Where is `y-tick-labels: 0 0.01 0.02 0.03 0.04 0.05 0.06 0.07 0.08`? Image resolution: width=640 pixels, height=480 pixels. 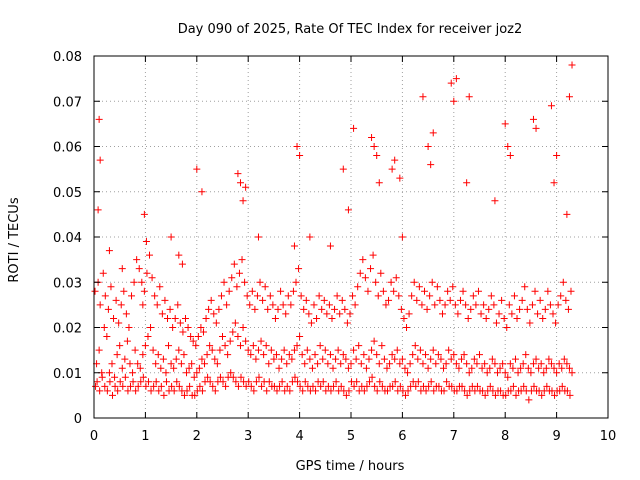
y-tick-labels: 0 0.01 0.02 0.03 0.04 0.05 0.06 0.07 0.08 is located at coordinates (67, 238).